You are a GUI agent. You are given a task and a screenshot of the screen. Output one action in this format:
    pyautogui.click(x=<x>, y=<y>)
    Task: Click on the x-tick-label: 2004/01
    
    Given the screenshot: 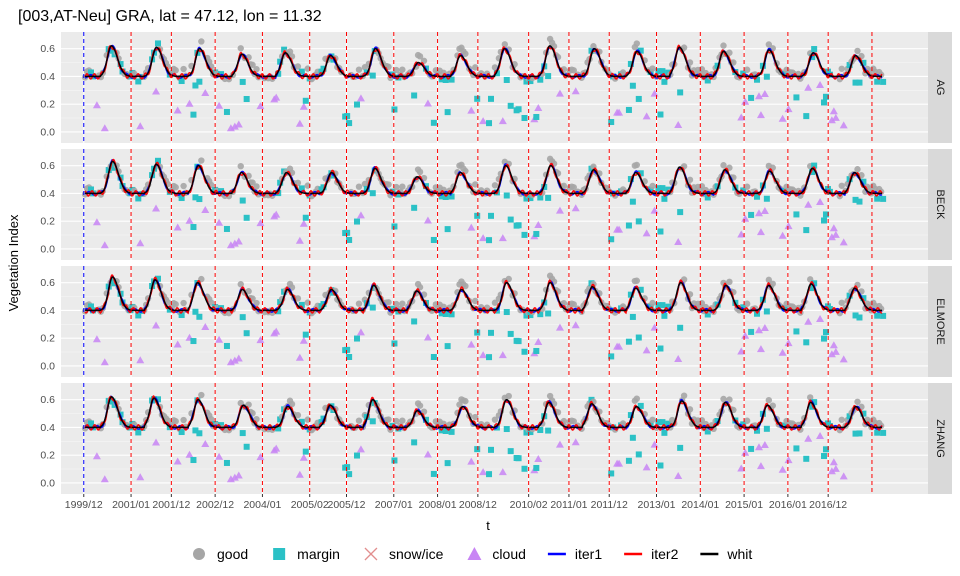 What is the action you would take?
    pyautogui.click(x=262, y=505)
    